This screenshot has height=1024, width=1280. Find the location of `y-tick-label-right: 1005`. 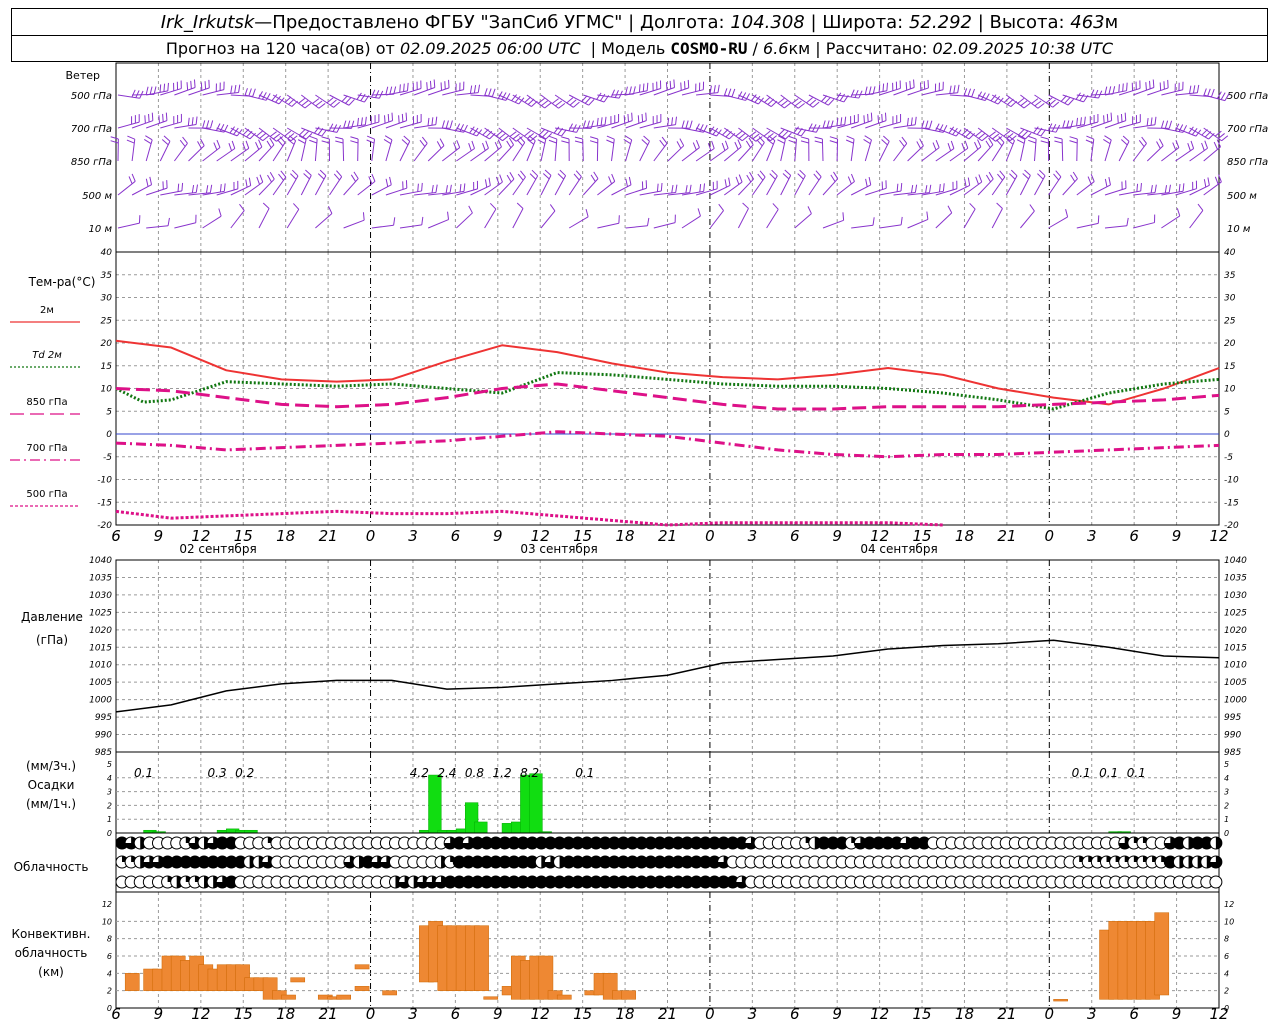

y-tick-label-right: 1005 is located at coordinates (1235, 683).